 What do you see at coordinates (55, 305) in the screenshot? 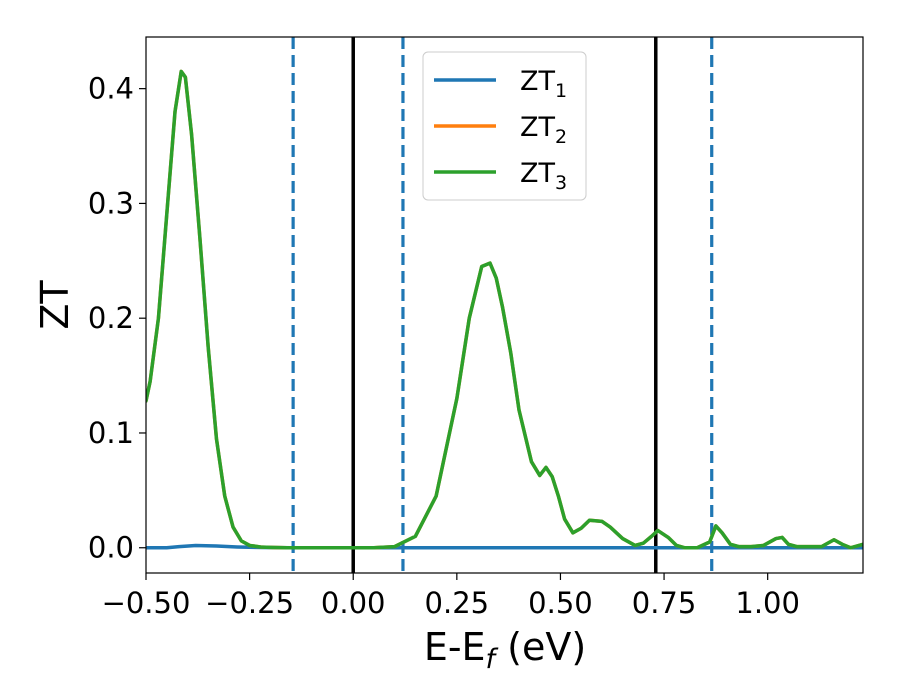
I see `y-axis-label: ZT` at bounding box center [55, 305].